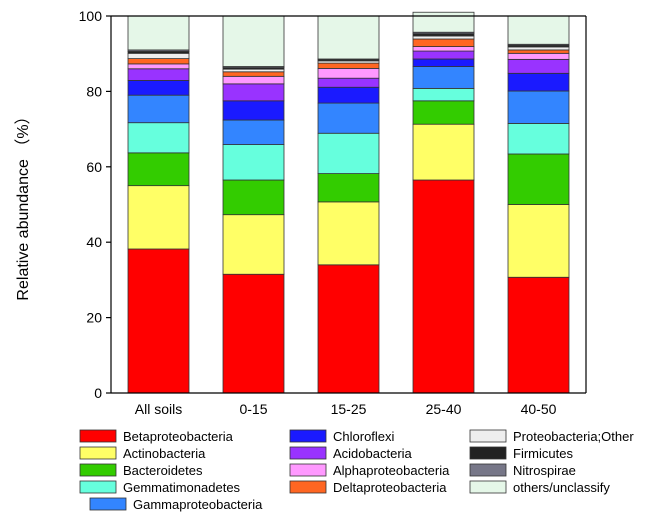 Image resolution: width=651 pixels, height=517 pixels. What do you see at coordinates (573, 436) in the screenshot?
I see `legend-label-proteobacteria-other: Proteobacteria;Other` at bounding box center [573, 436].